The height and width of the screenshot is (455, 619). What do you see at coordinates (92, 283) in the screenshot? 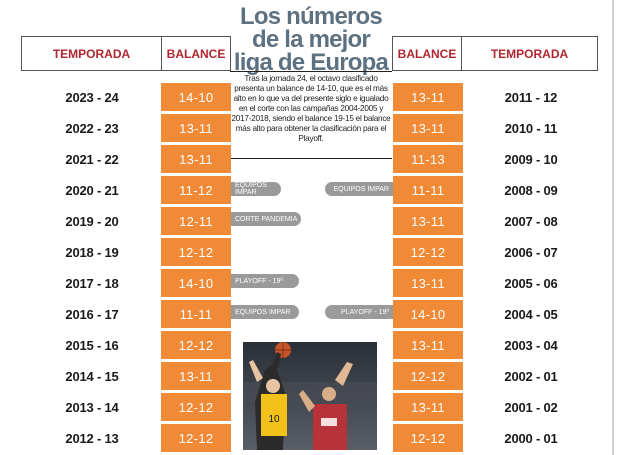
I see `season-label: 2017 - 18` at bounding box center [92, 283].